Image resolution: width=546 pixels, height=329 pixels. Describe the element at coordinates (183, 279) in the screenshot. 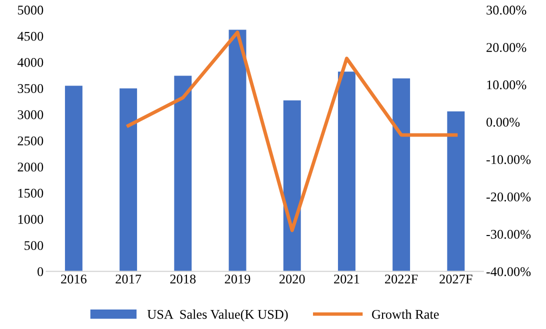

I see `x-tick-label: 2018` at that location.